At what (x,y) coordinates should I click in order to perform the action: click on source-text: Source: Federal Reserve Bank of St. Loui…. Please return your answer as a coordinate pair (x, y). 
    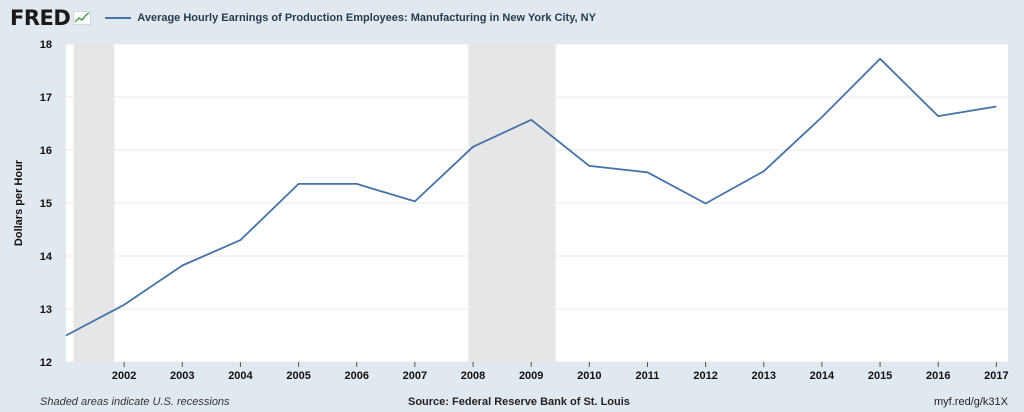
    Looking at the image, I should click on (519, 402).